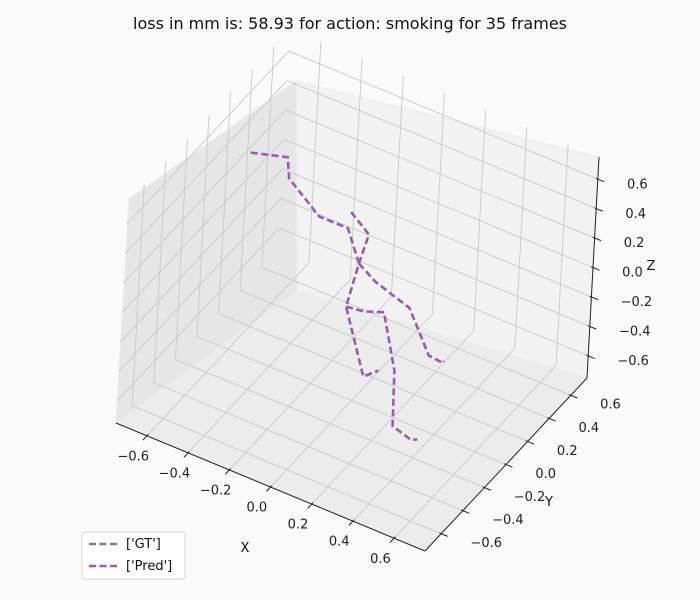 This screenshot has width=700, height=600. I want to click on pred-skeleton, so click(346, 296).